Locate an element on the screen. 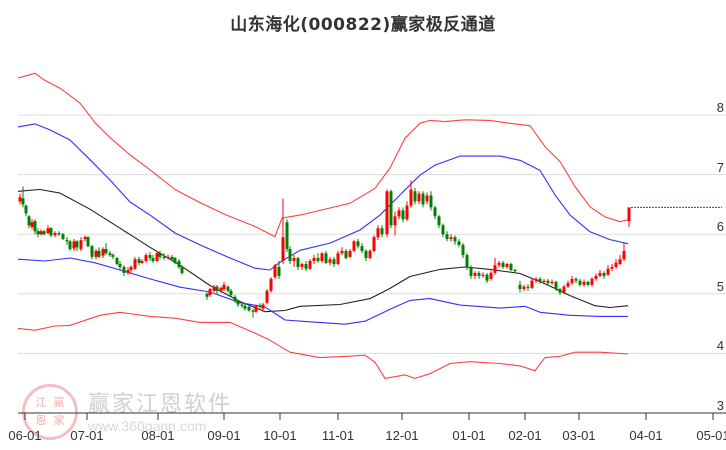  watermark-logo-char: 赢 is located at coordinates (59, 402).